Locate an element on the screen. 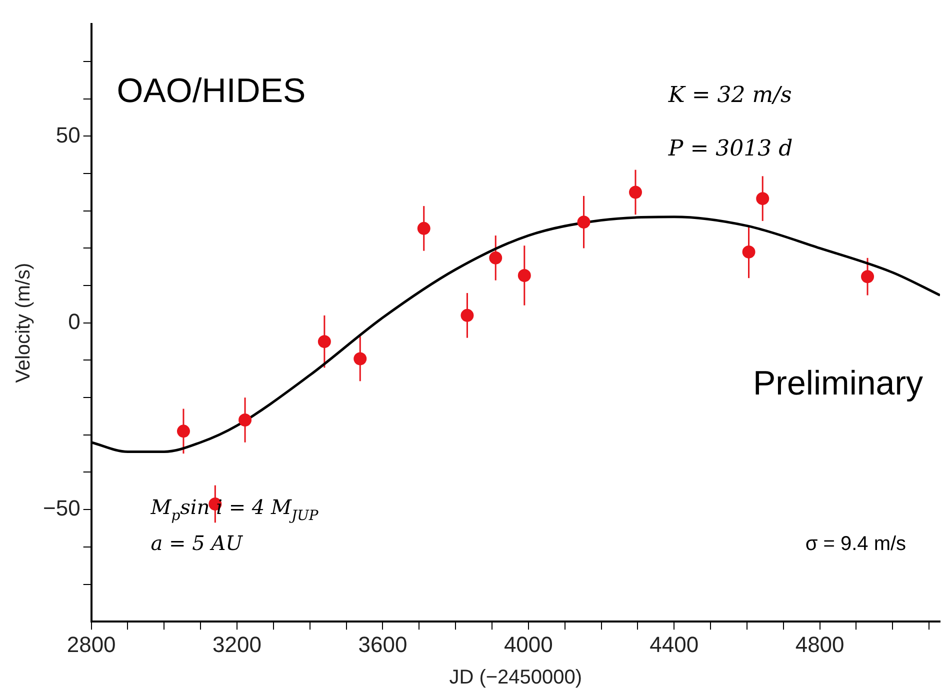 The width and height of the screenshot is (947, 694). x-tick-label: 2800 is located at coordinates (91, 644).